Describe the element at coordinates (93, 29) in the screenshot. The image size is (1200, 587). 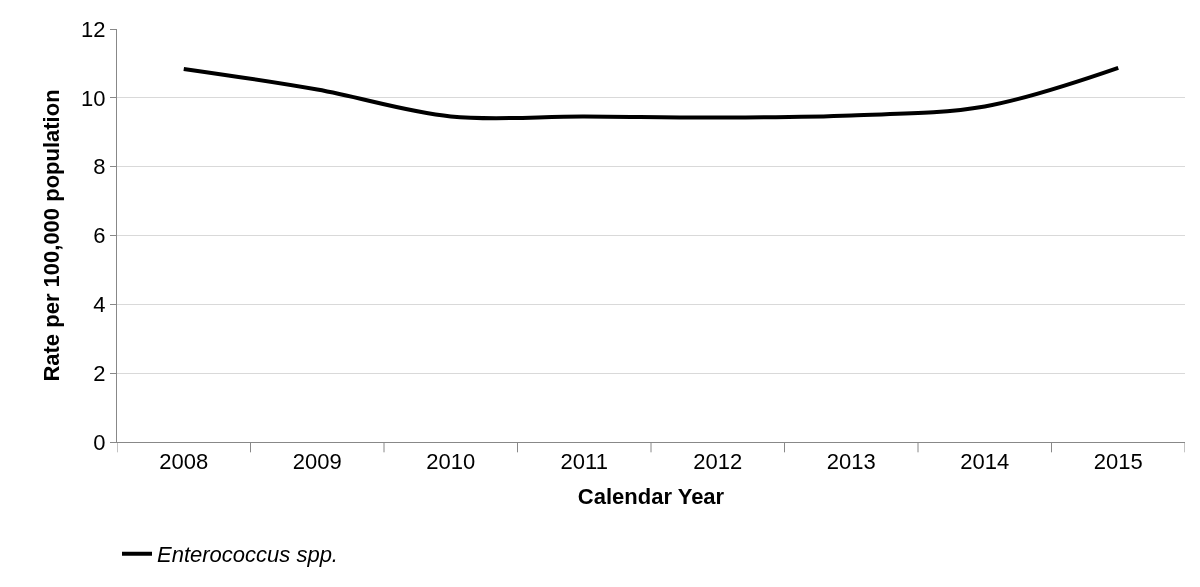
I see `y-tick-label: 12` at that location.